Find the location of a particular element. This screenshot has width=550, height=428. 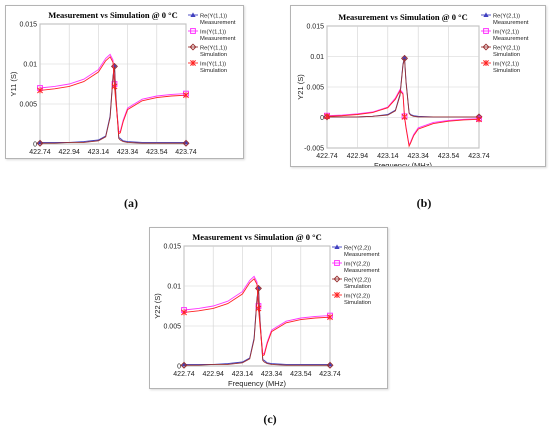

legend-label: Re(Y(2,1)) Simulation is located at coordinates (506, 52).